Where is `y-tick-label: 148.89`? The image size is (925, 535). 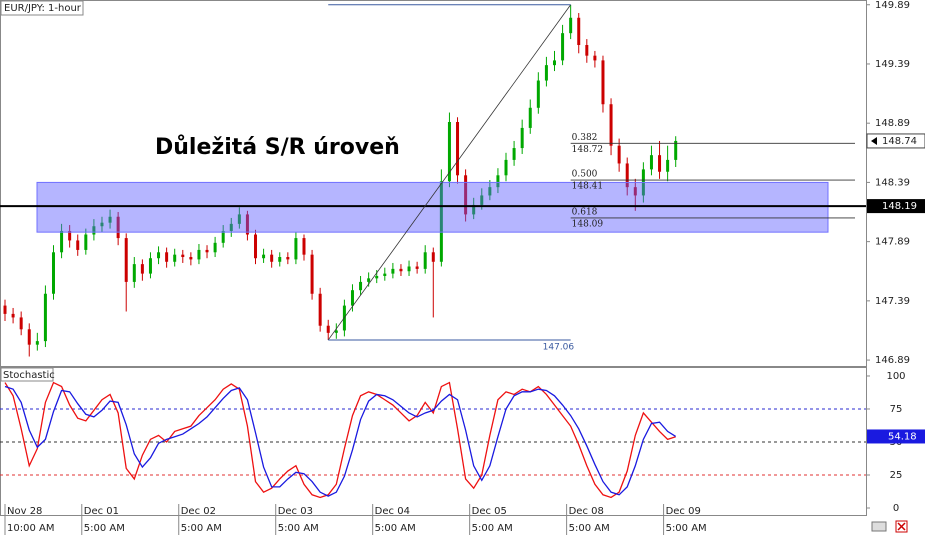
y-tick-label: 148.89 is located at coordinates (892, 123).